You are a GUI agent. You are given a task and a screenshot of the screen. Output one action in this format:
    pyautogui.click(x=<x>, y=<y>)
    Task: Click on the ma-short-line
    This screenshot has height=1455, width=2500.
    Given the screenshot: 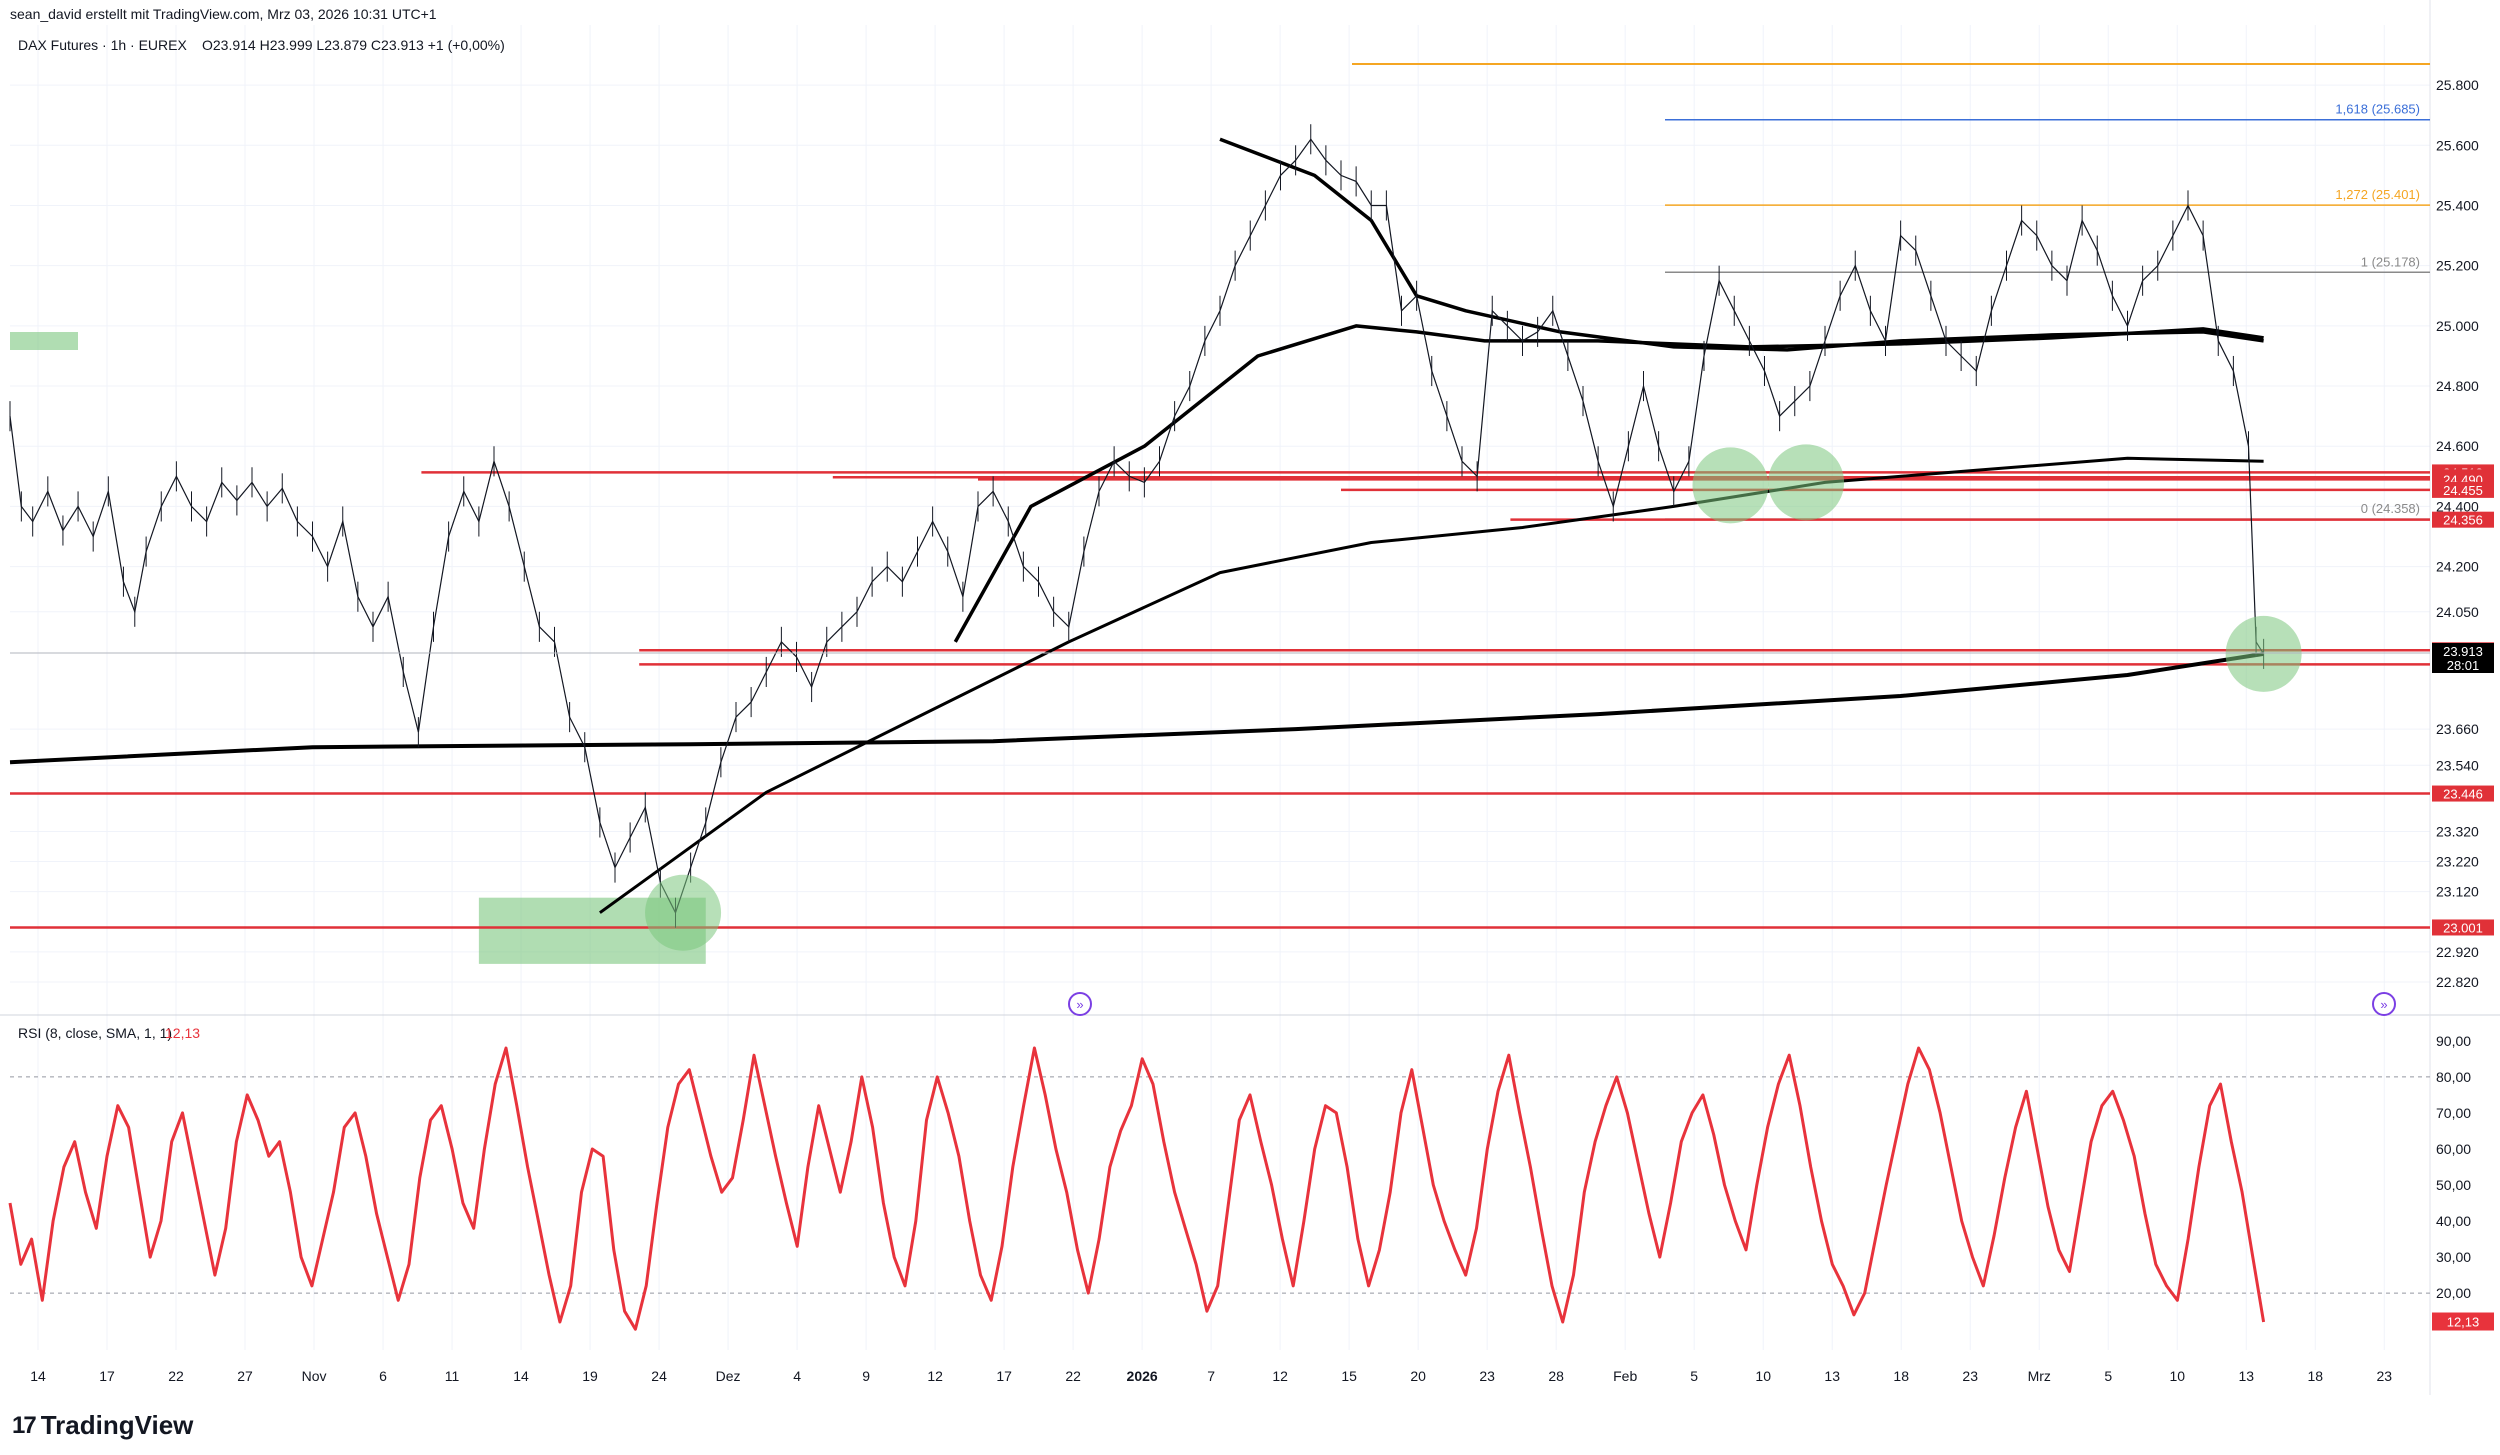 What is the action you would take?
    pyautogui.click(x=1608, y=483)
    